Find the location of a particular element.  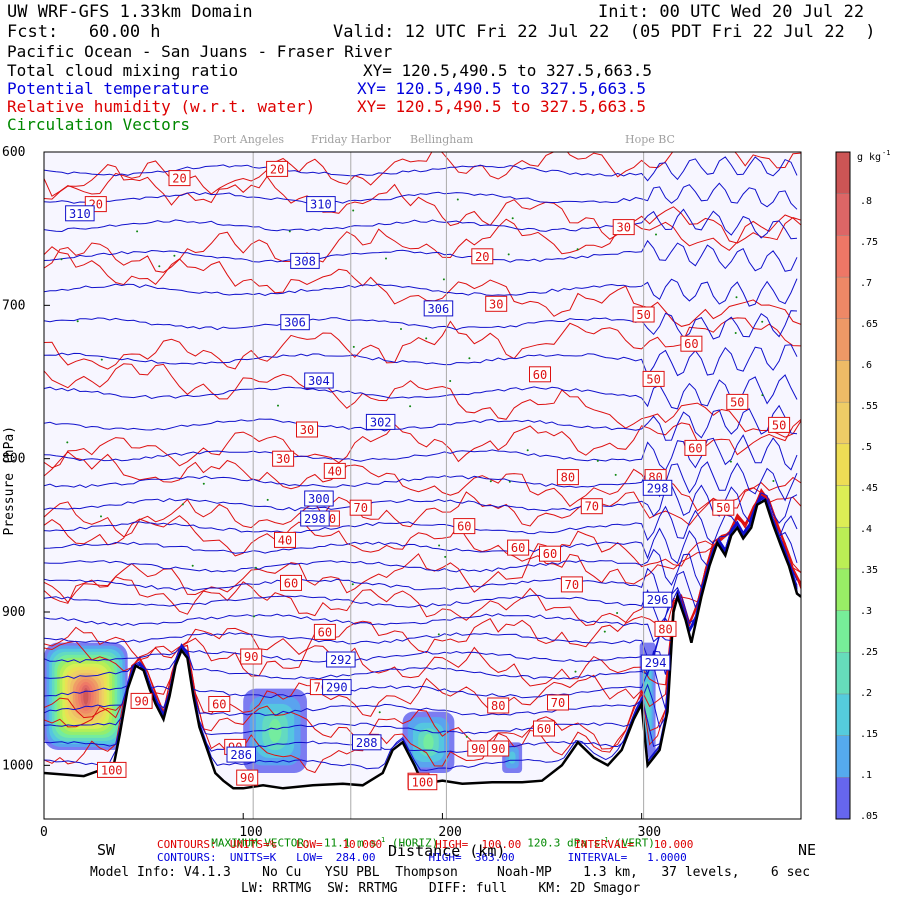

init-time: Init: 00 UTC Wed 20 Jul 22 is located at coordinates (731, 12).